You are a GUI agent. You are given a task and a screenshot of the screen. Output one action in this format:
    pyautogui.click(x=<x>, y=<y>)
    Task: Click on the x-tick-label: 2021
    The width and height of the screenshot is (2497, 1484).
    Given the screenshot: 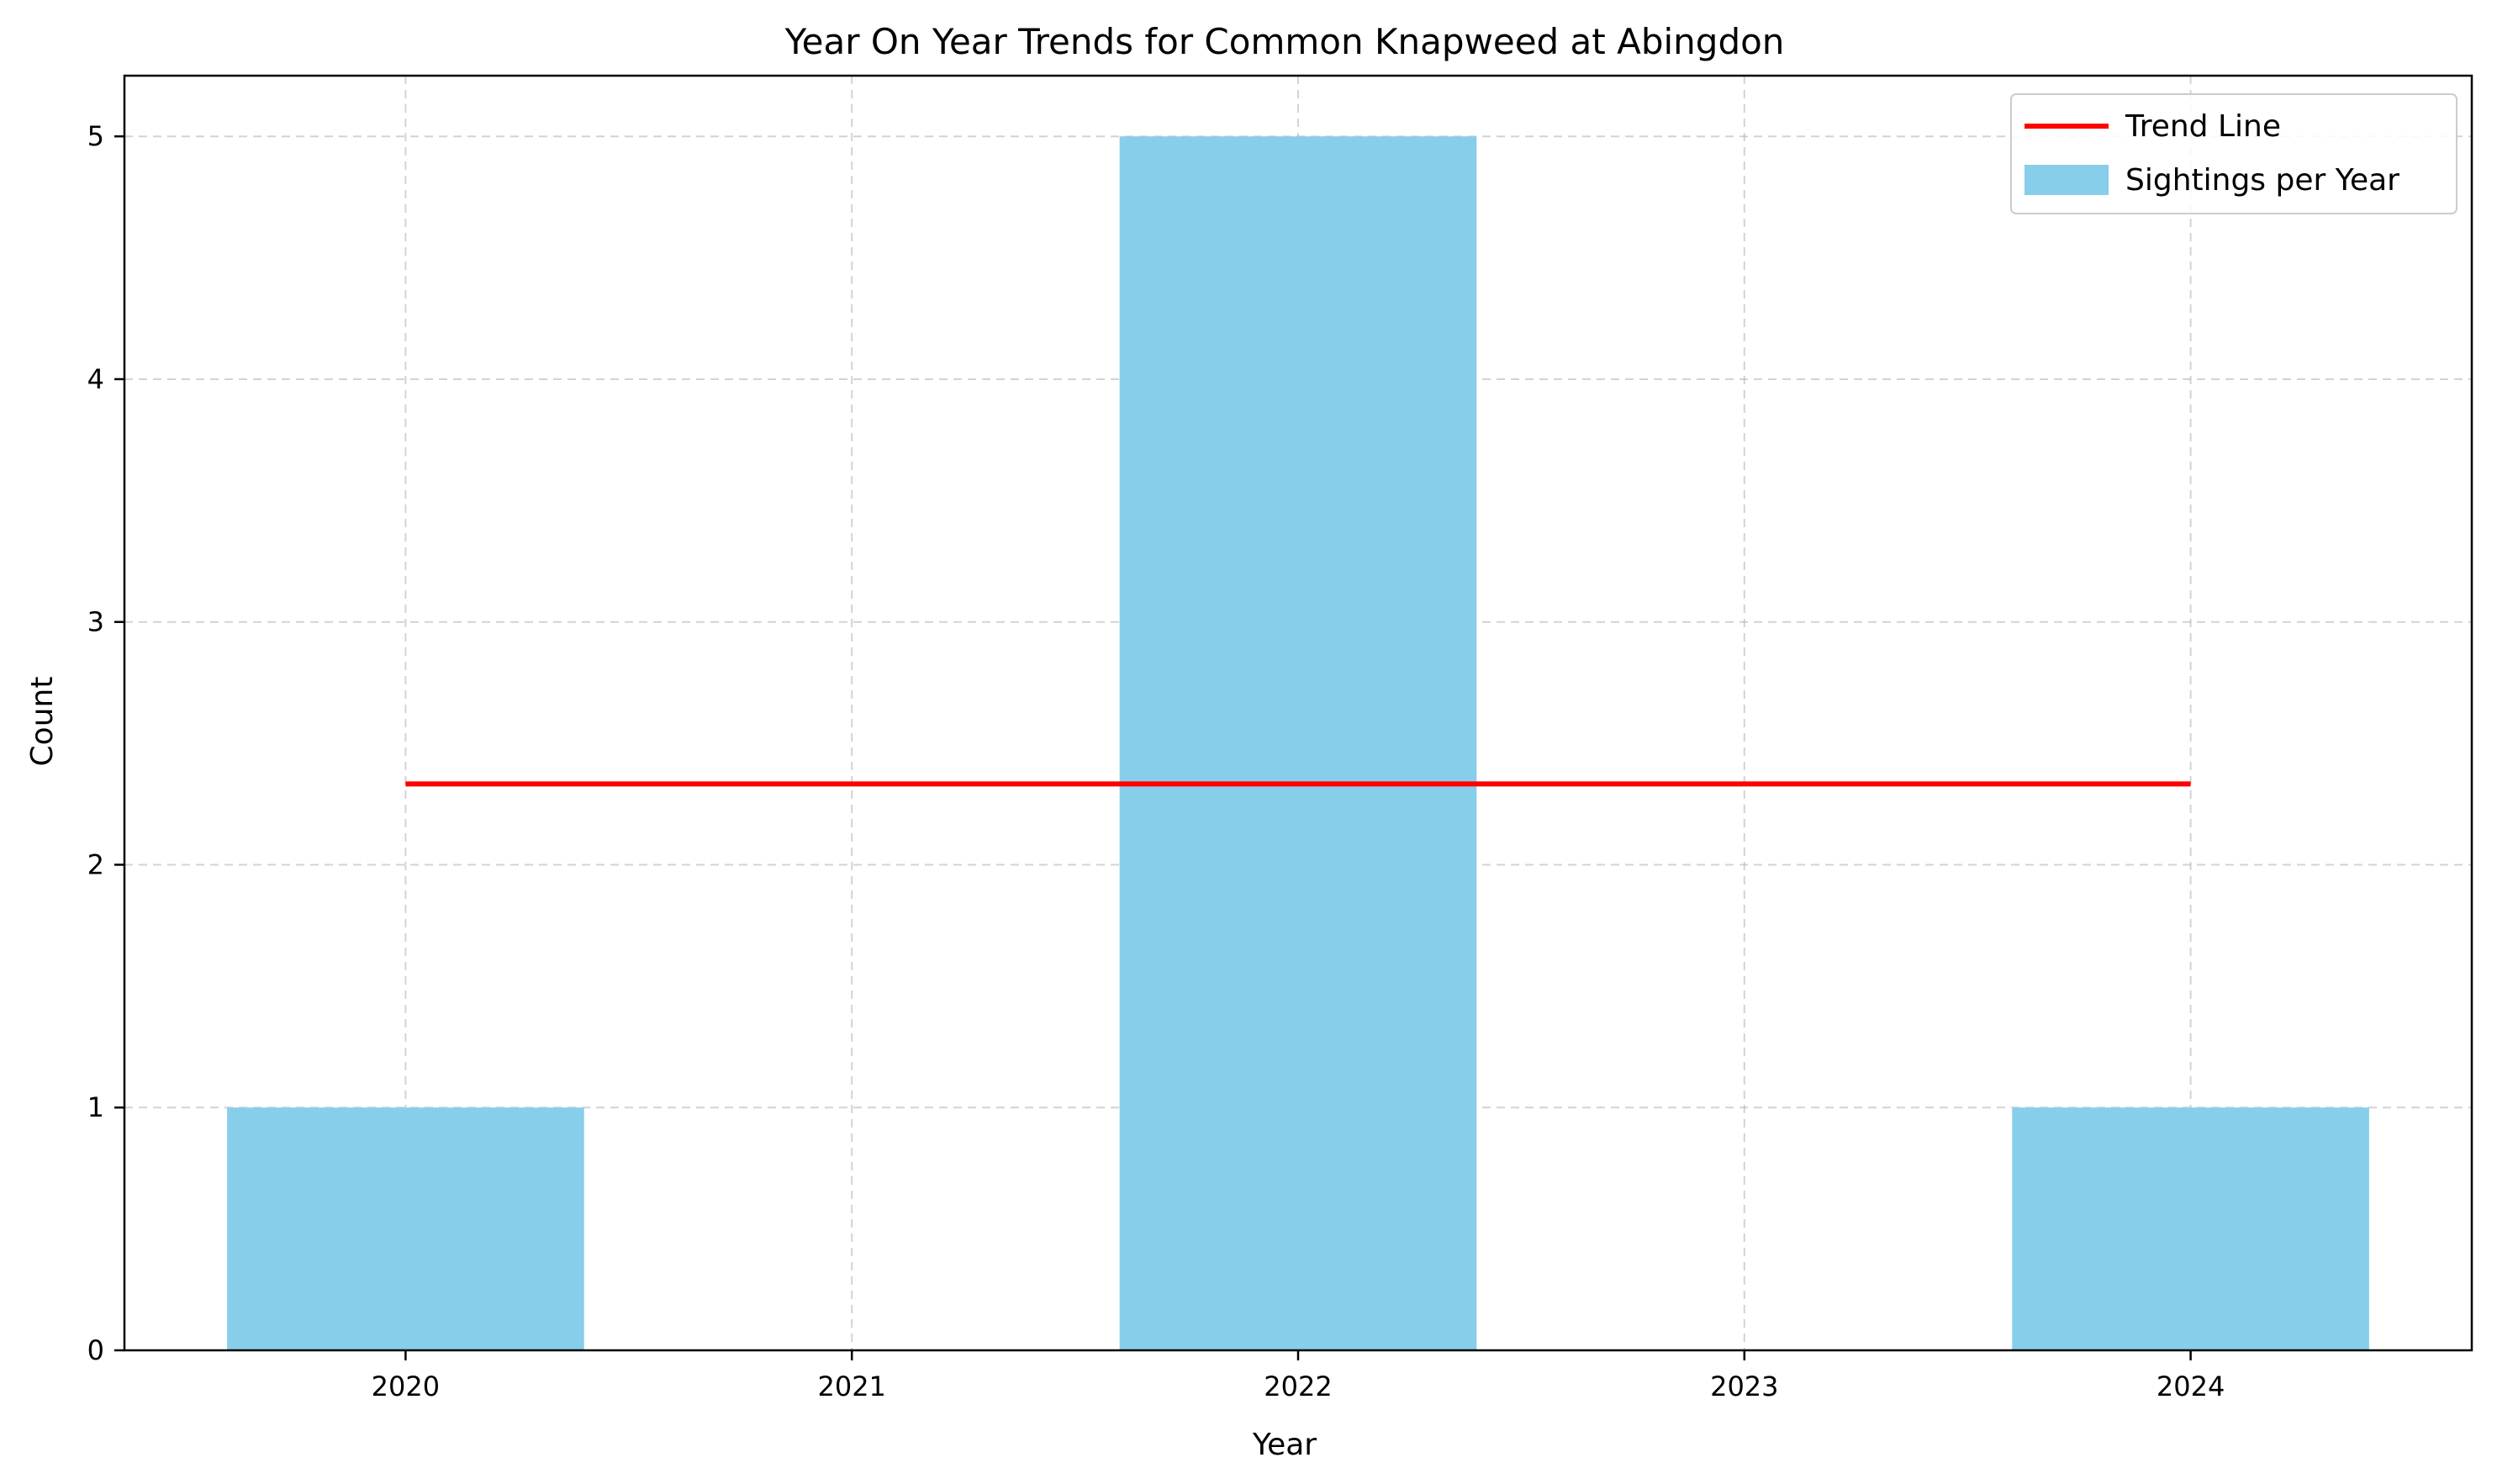 What is the action you would take?
    pyautogui.click(x=851, y=1386)
    